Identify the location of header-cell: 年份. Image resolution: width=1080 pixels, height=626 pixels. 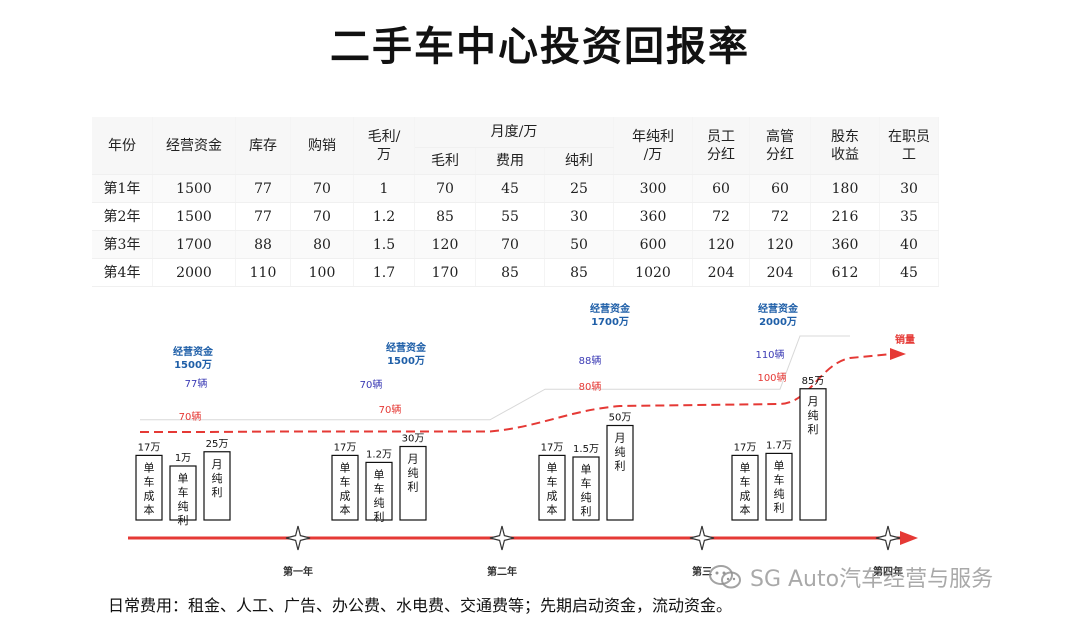
(122, 146).